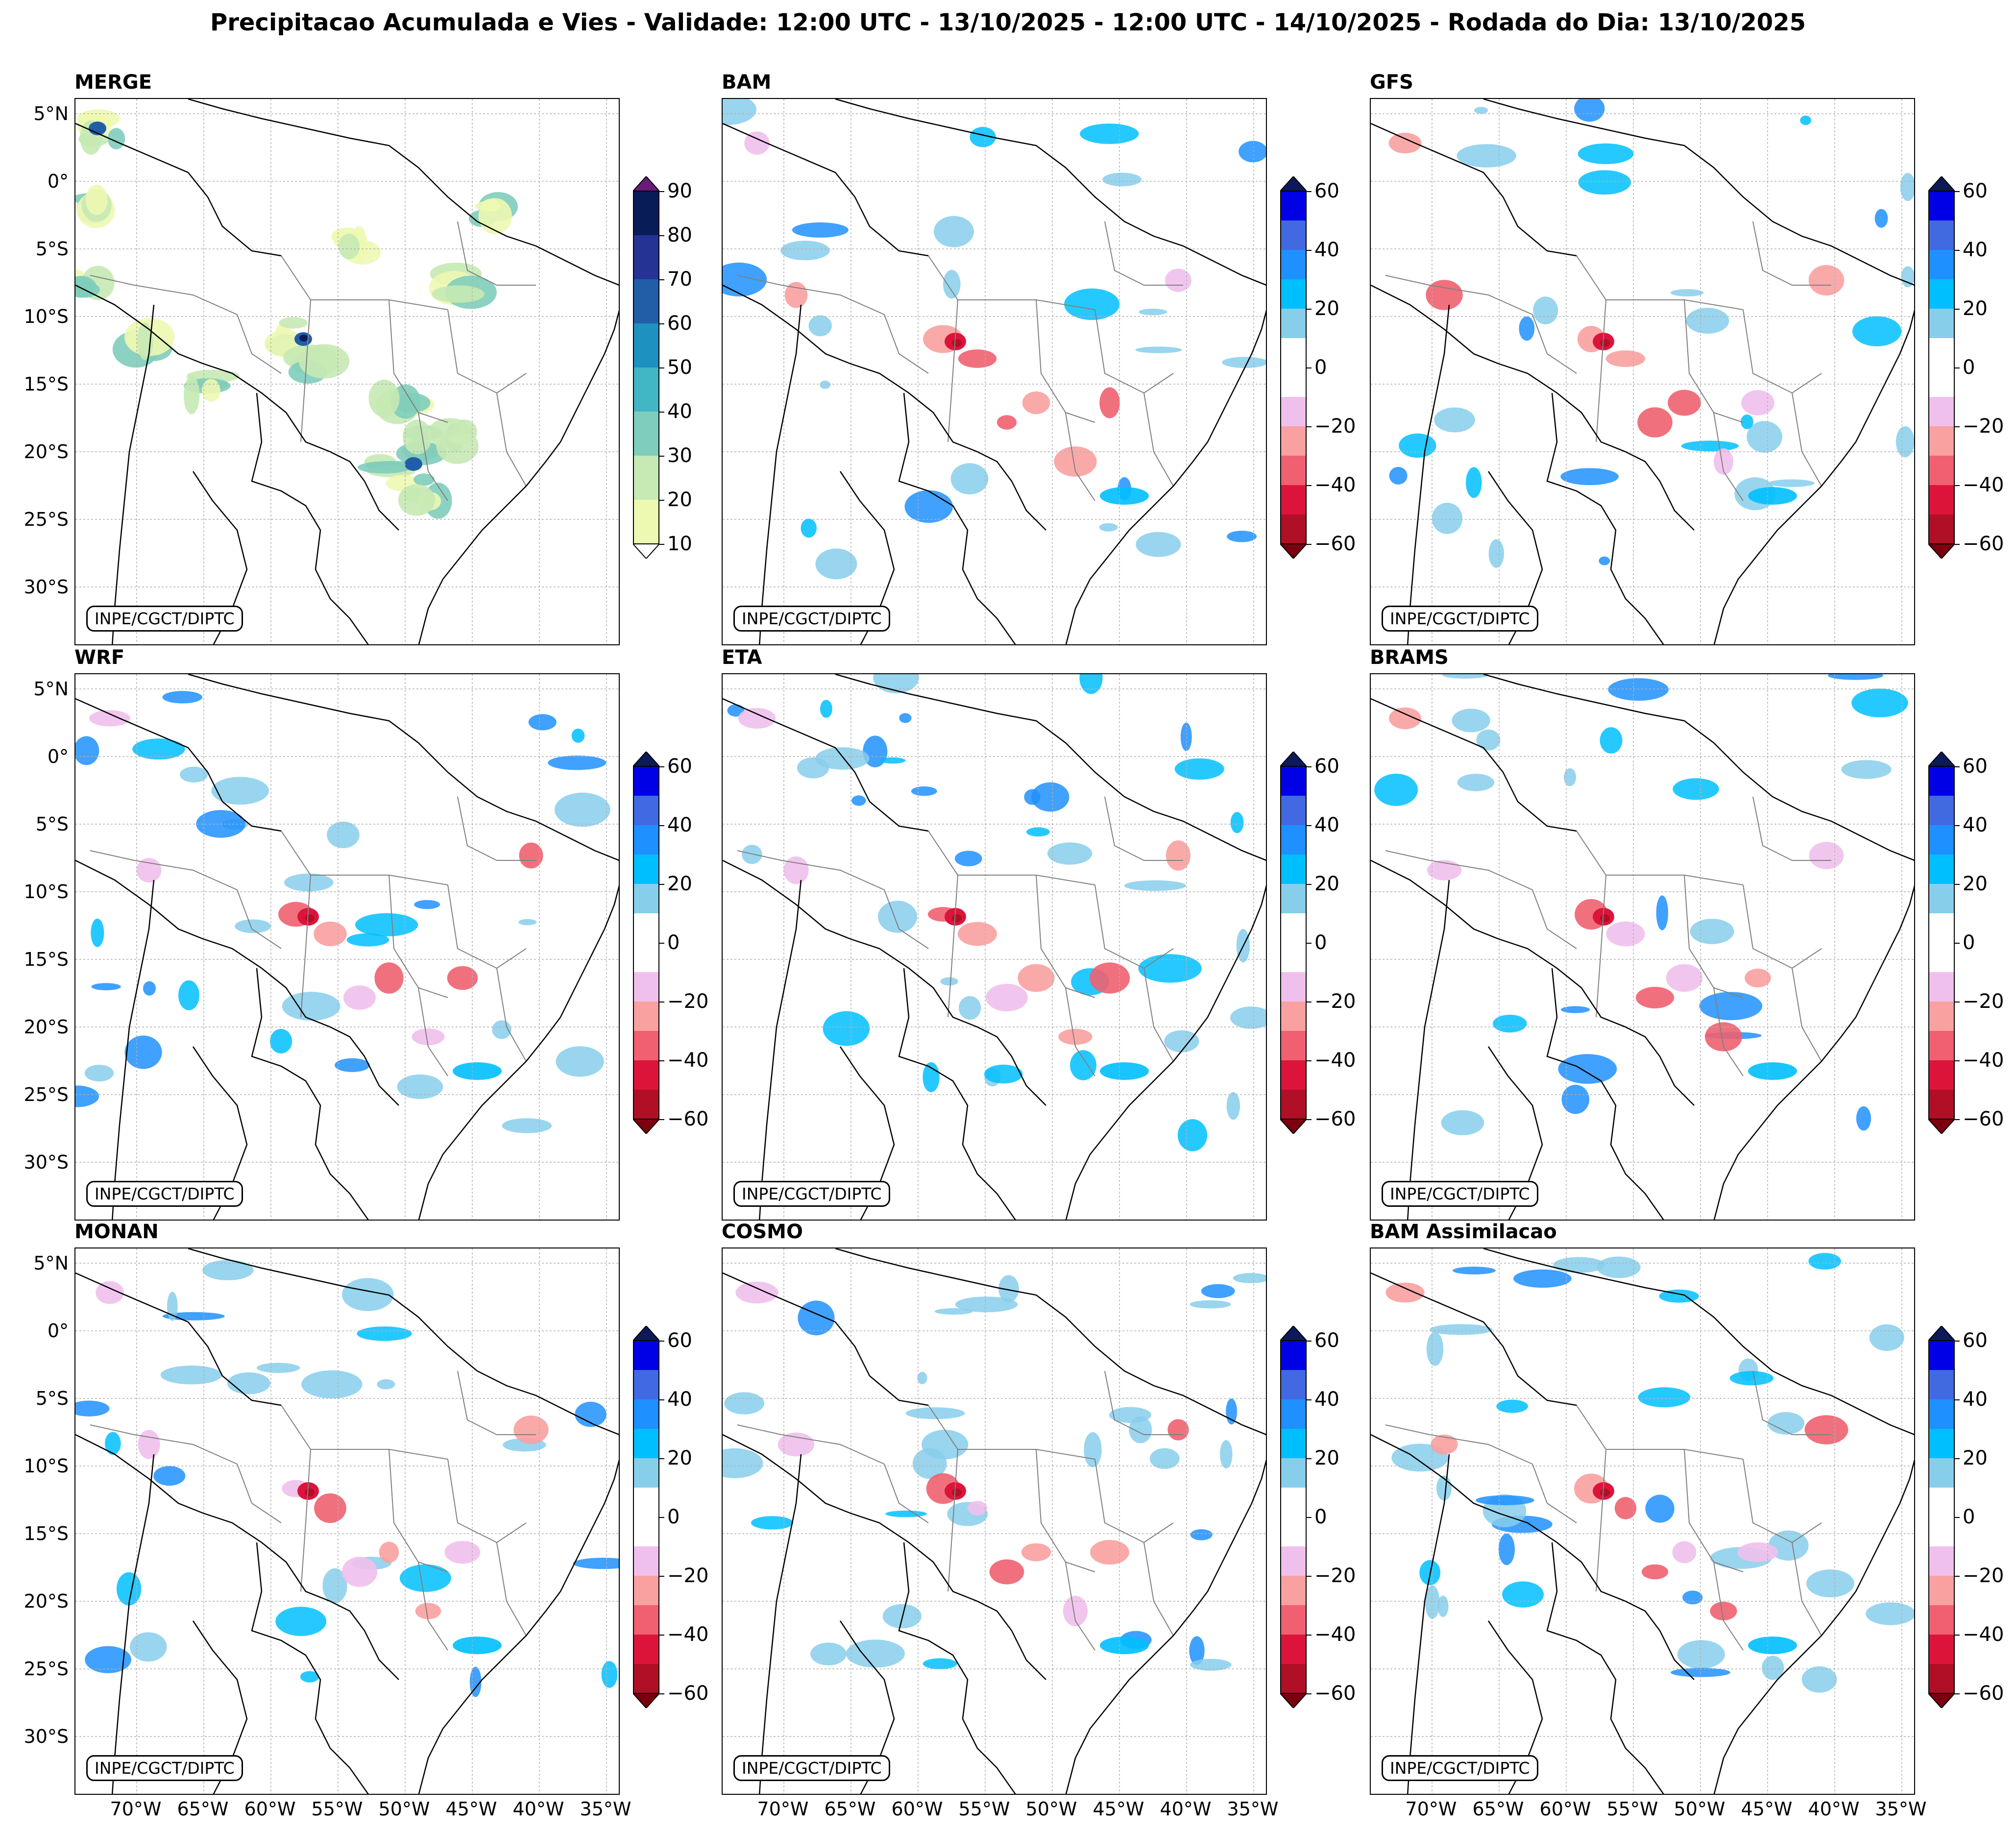 Image resolution: width=2016 pixels, height=1834 pixels. I want to click on lat-label: 15°S, so click(46, 1533).